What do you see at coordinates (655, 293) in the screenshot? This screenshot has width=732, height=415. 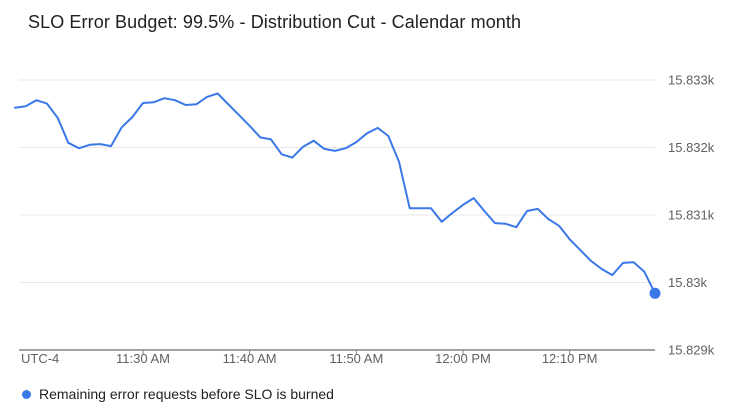 I see `series-end-dot` at bounding box center [655, 293].